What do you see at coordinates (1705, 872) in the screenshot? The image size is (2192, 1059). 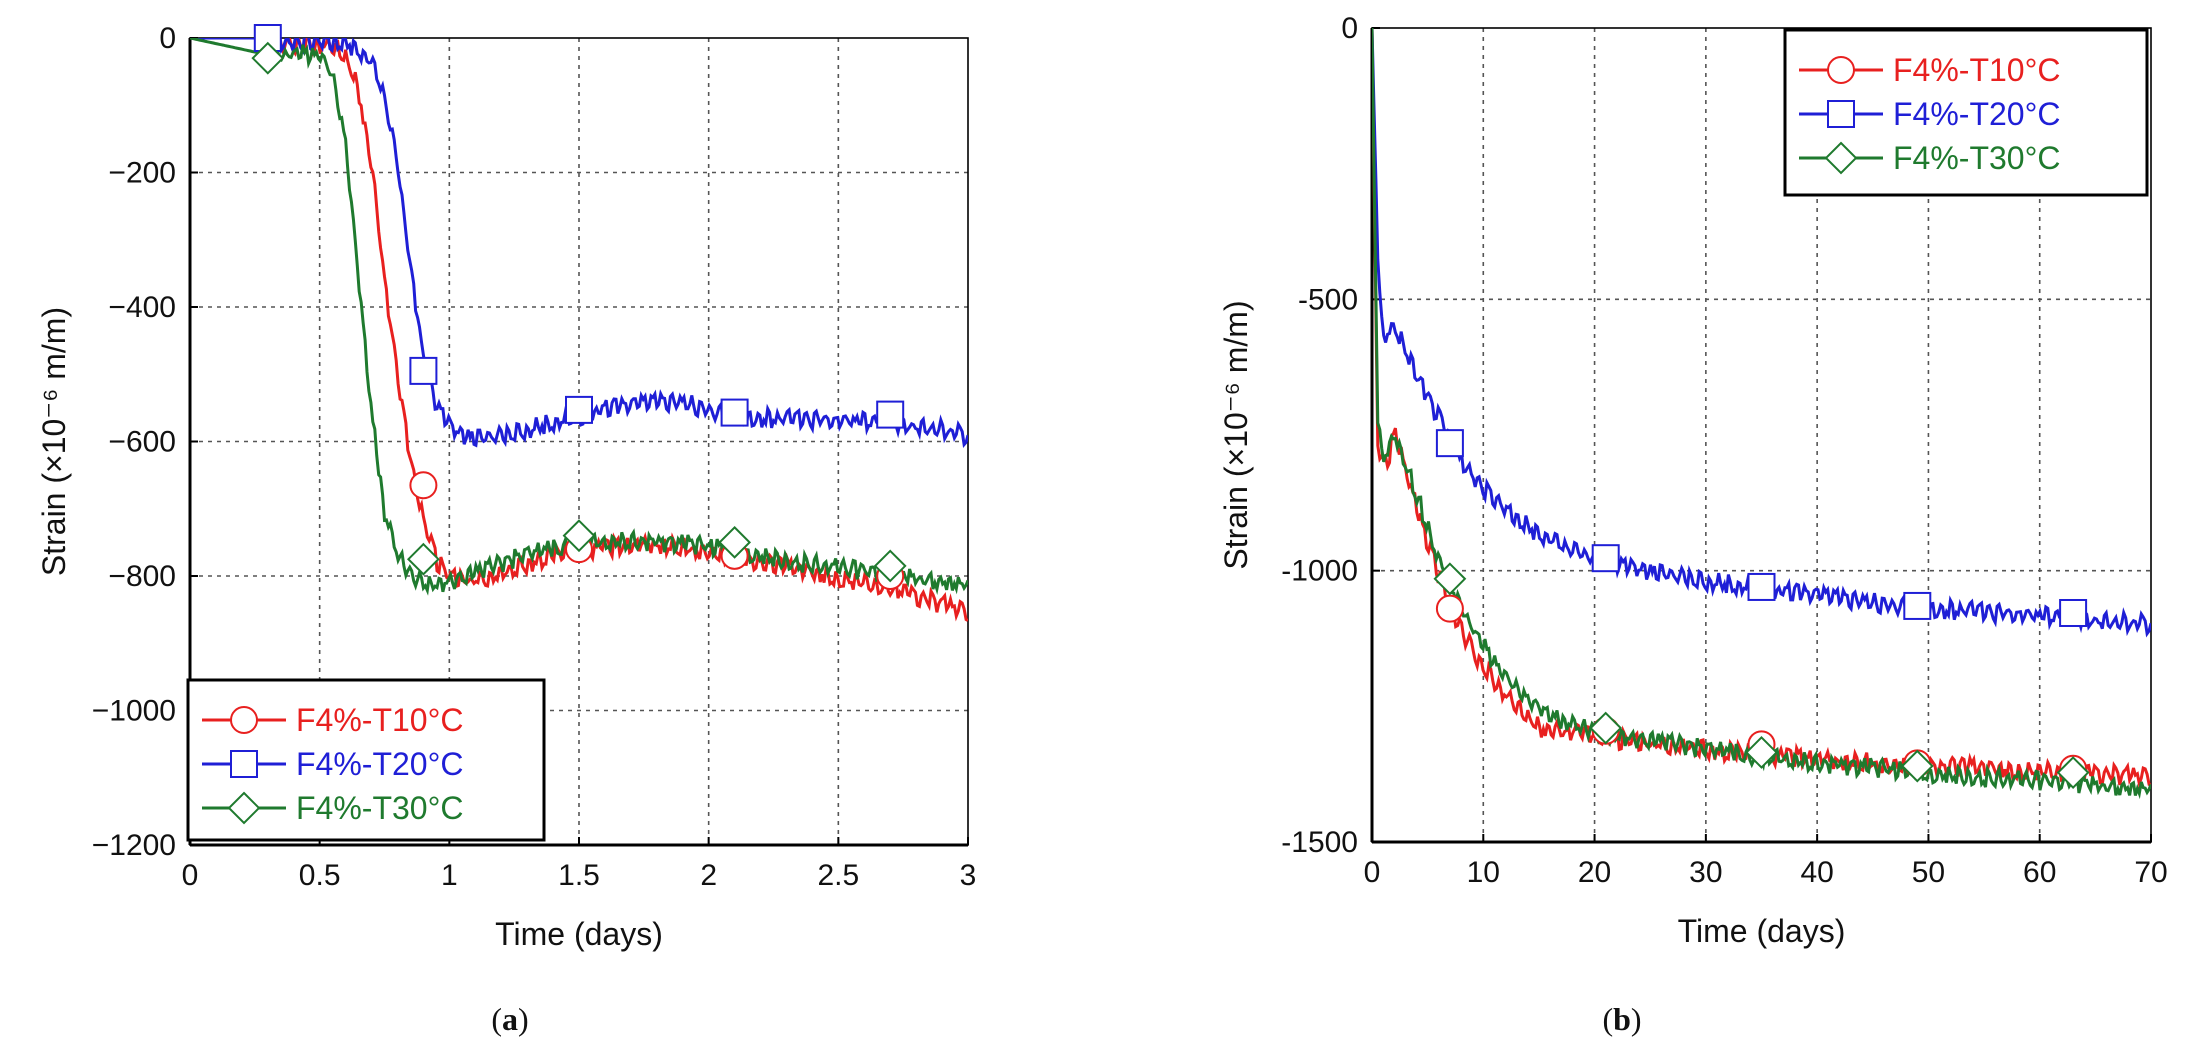 I see `x-tick-label: 30` at bounding box center [1705, 872].